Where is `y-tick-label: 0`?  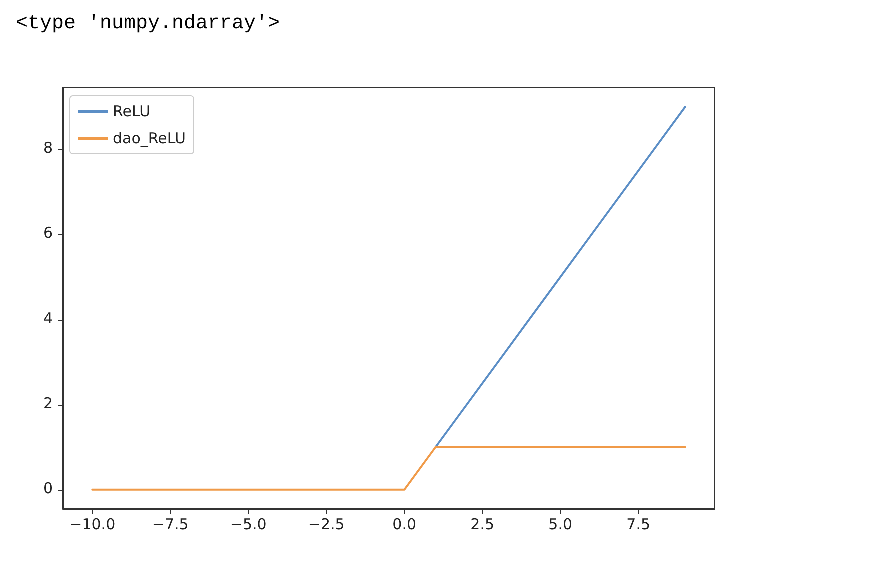
y-tick-label: 0 is located at coordinates (48, 488).